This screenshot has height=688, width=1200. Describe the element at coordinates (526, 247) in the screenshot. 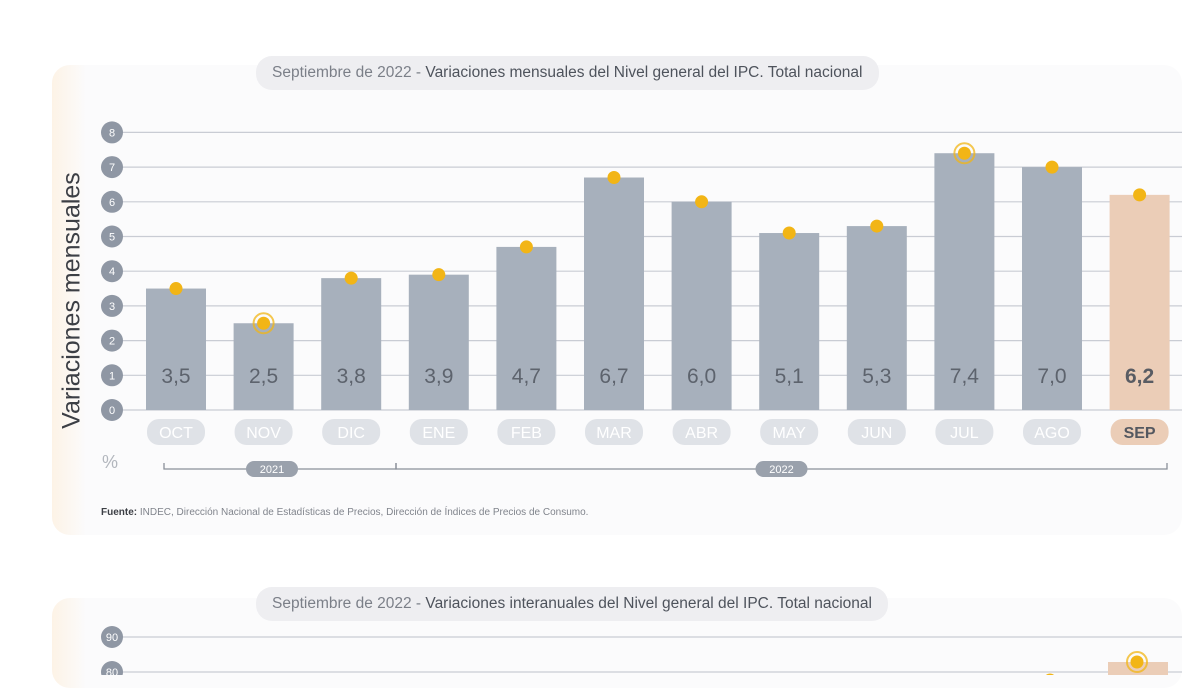

I see `marker-feb` at that location.